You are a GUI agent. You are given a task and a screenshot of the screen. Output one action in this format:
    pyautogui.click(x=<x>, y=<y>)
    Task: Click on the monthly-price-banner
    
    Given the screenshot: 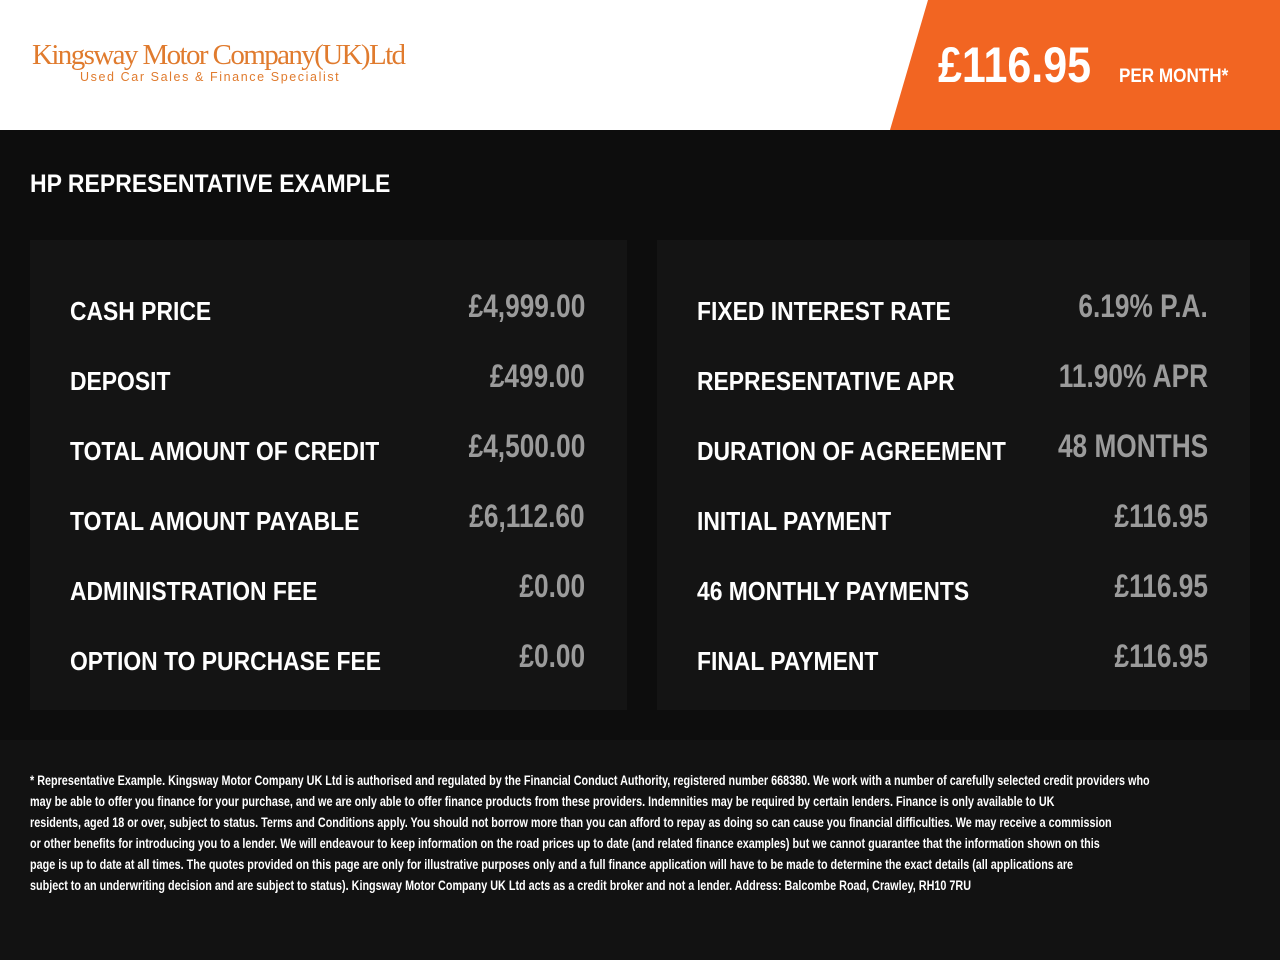 What is the action you would take?
    pyautogui.click(x=1085, y=65)
    